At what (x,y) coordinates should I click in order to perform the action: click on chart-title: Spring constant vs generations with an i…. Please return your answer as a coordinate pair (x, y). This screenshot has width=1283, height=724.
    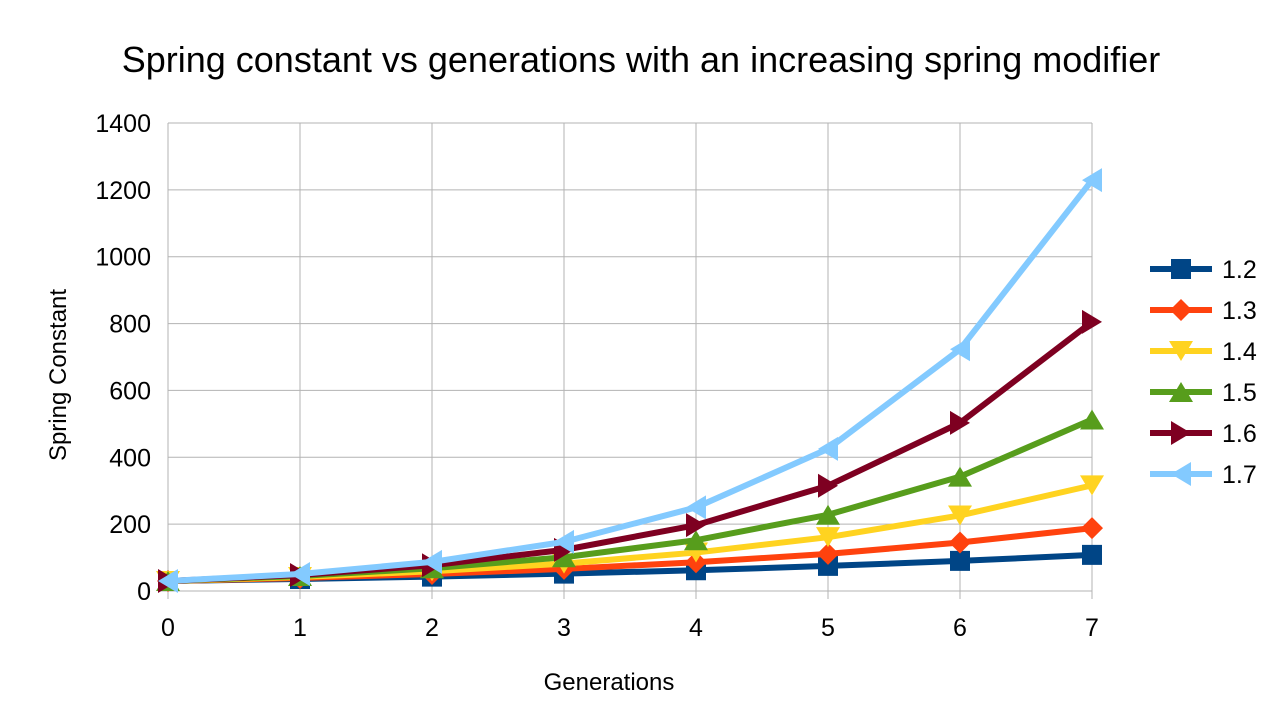
    Looking at the image, I should click on (641, 59).